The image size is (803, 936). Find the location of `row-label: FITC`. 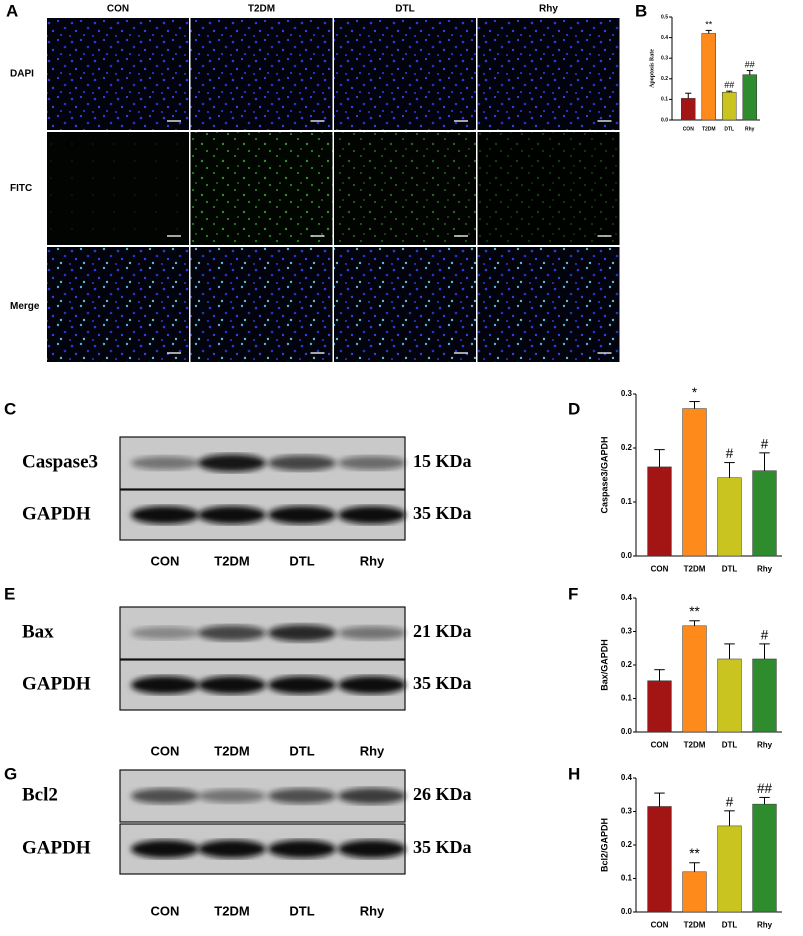

row-label: FITC is located at coordinates (21, 188).